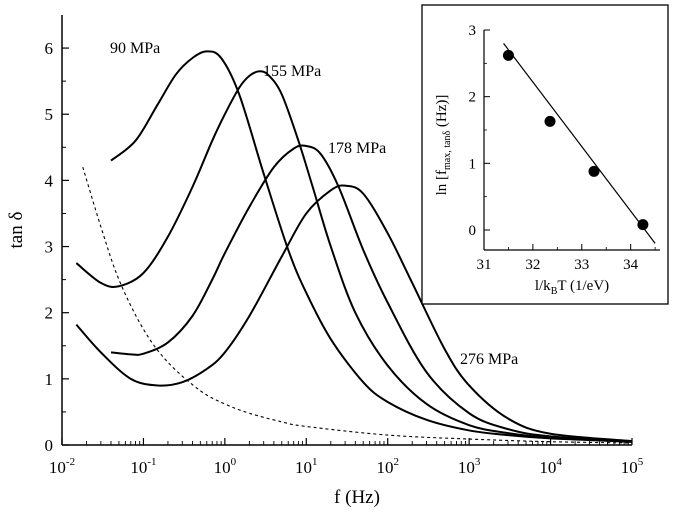 The width and height of the screenshot is (675, 513). I want to click on inset-y-tick-label: 1, so click(473, 164).